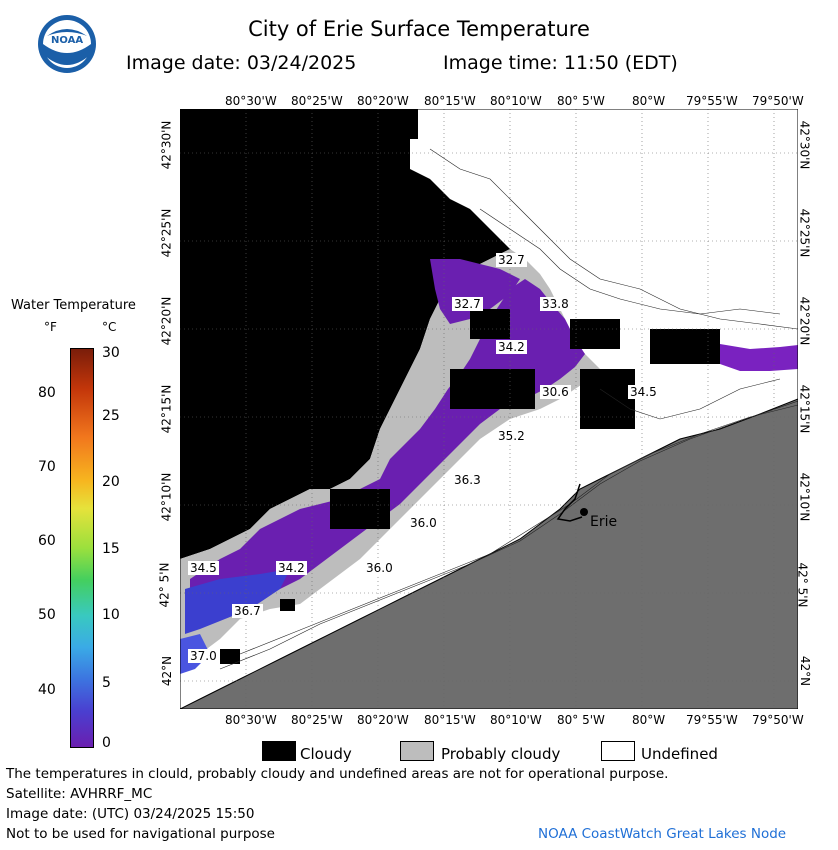 The height and width of the screenshot is (850, 838). What do you see at coordinates (111, 549) in the screenshot?
I see `legend-c-tick: 15` at bounding box center [111, 549].